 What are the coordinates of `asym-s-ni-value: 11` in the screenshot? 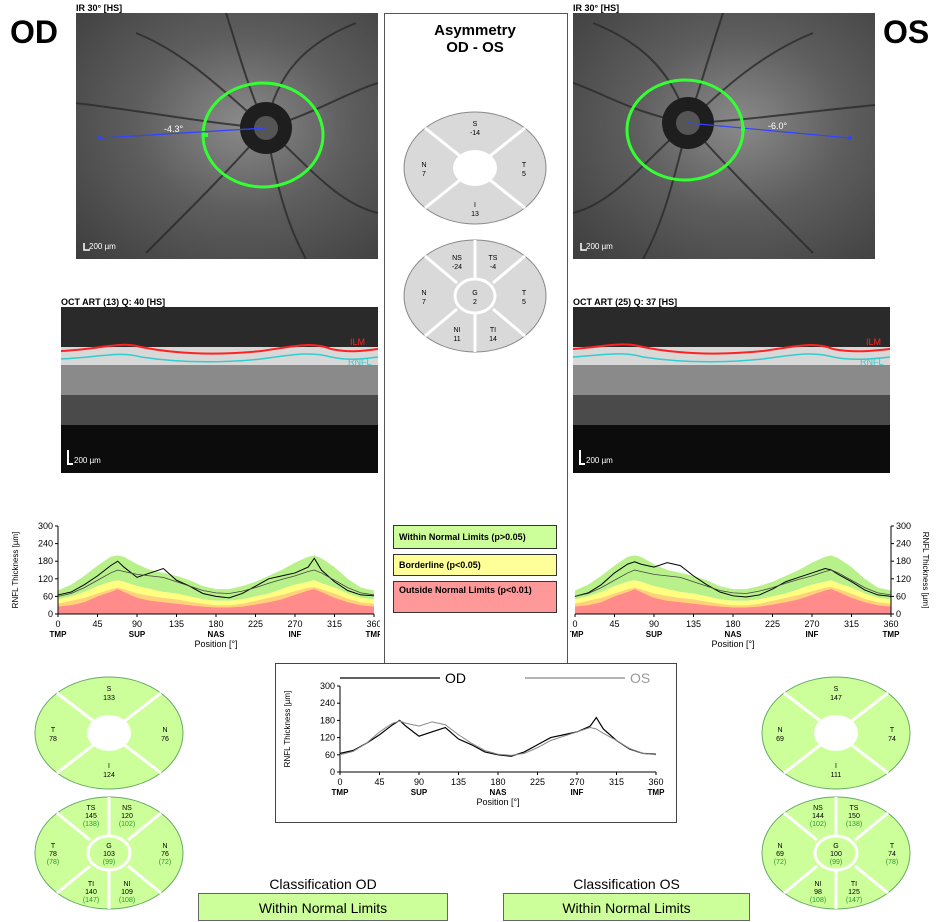 It's located at (456, 339).